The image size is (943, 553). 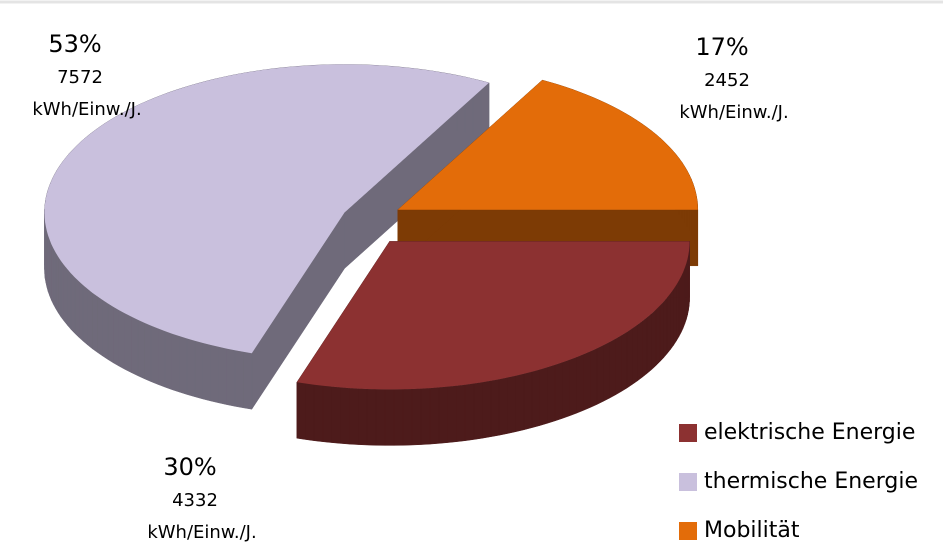 What do you see at coordinates (195, 500) in the screenshot?
I see `amount-label: 4332` at bounding box center [195, 500].